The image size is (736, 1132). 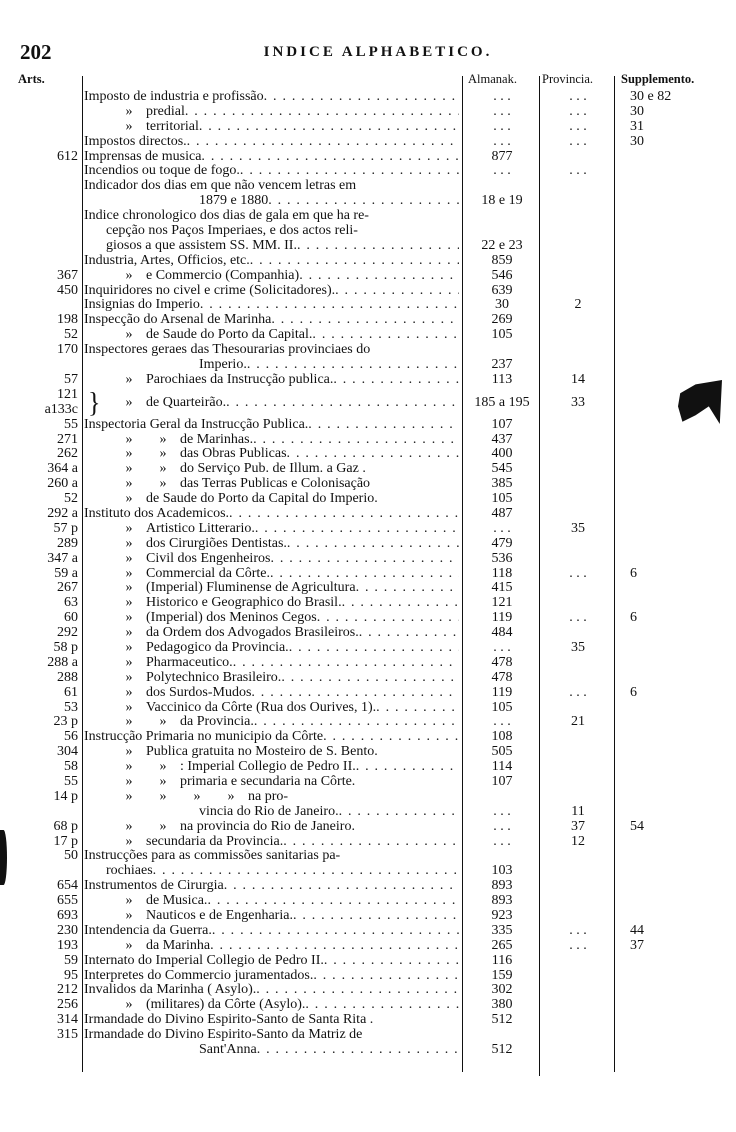 I want to click on almanak-page: 512, so click(x=502, y=1050).